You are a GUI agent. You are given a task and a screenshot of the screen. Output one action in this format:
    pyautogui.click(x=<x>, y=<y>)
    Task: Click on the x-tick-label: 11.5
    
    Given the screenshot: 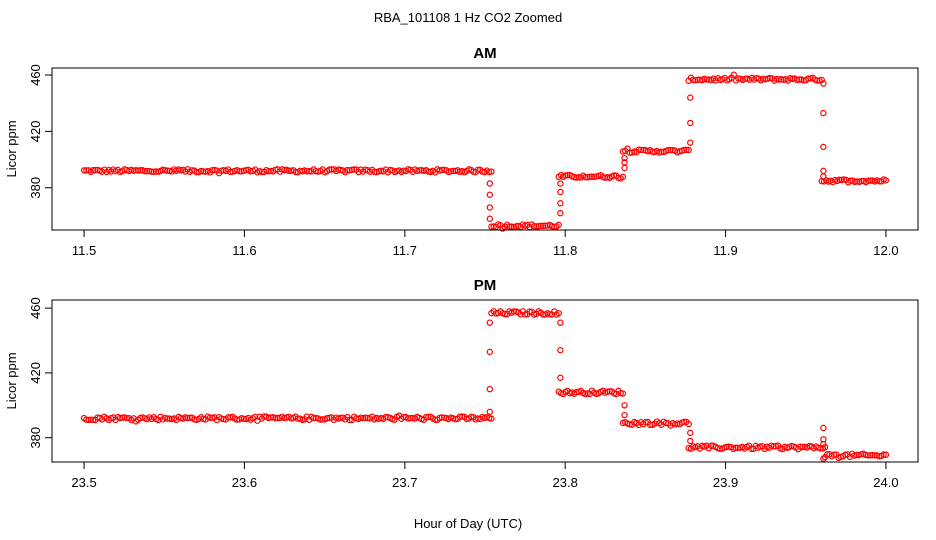 What is the action you would take?
    pyautogui.click(x=84, y=250)
    